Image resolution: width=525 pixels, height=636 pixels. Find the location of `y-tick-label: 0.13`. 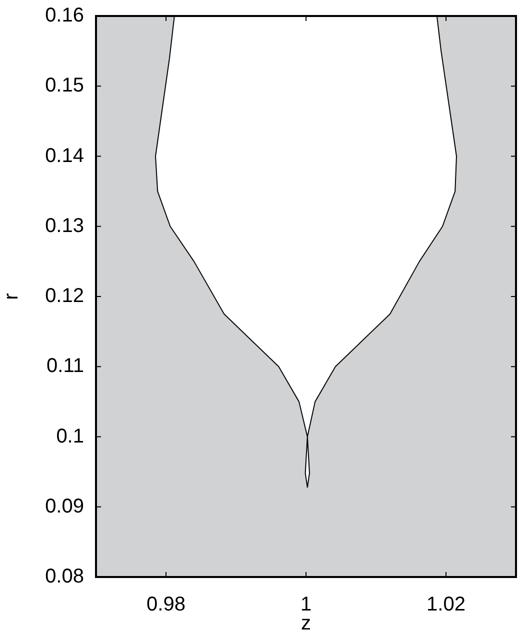

y-tick-label: 0.13 is located at coordinates (64, 225).